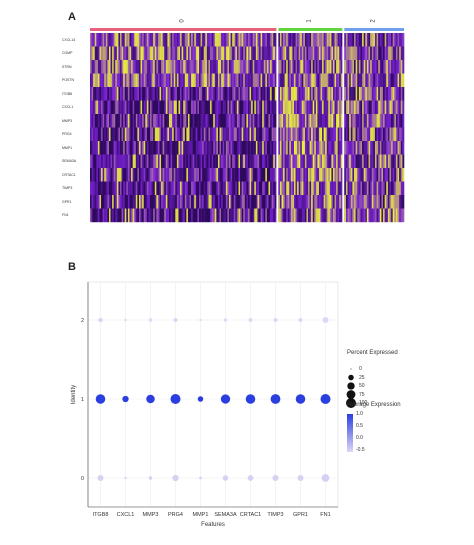 The image size is (474, 545). I want to click on x-tick-label-mmp3: MMP3, so click(151, 515).